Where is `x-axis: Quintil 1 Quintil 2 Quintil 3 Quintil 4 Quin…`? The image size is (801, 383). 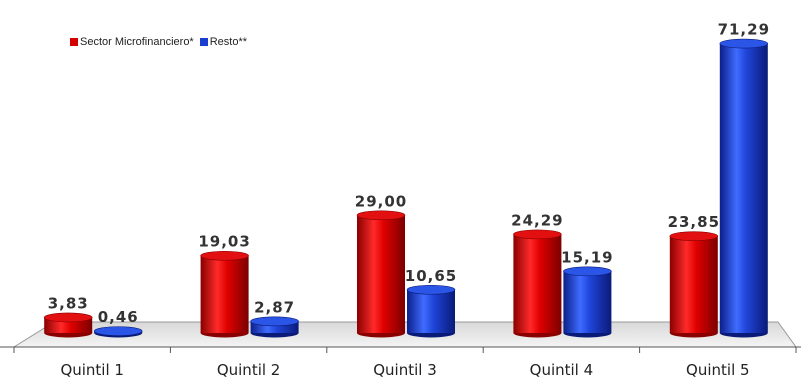 x-axis: Quintil 1 Quintil 2 Quintil 3 Quintil 4 Quin… is located at coordinates (400, 362).